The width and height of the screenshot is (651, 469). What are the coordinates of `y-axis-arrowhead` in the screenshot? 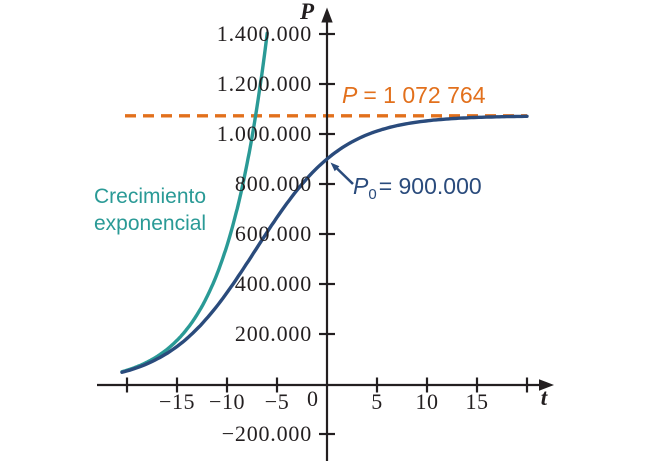 It's located at (327, 15).